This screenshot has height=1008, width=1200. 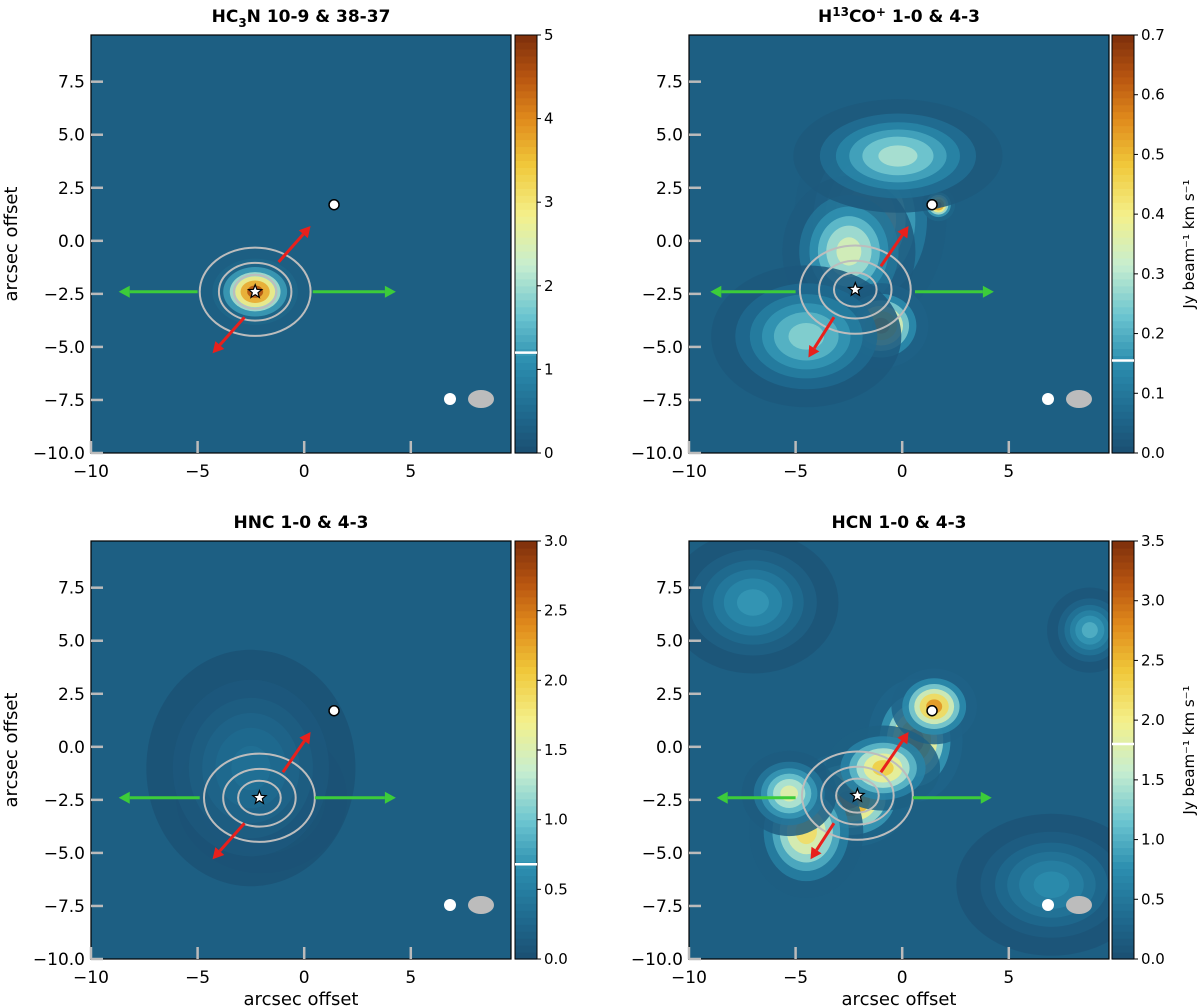 What do you see at coordinates (902, 978) in the screenshot?
I see `x-tick-label: 0` at bounding box center [902, 978].